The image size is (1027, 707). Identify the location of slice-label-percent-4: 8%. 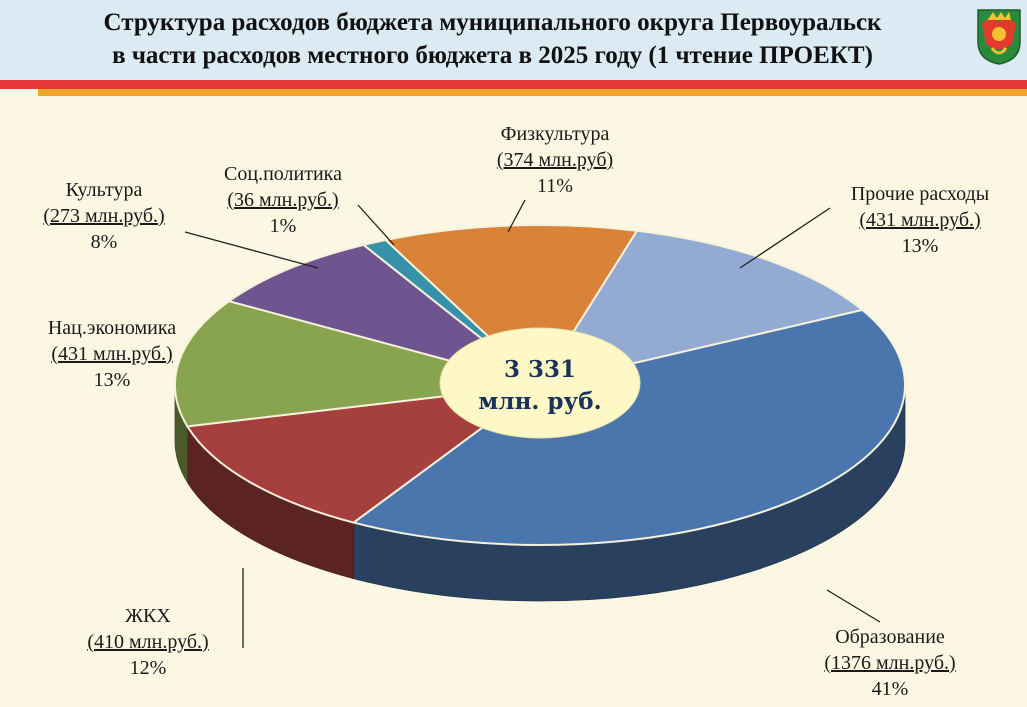
(104, 242).